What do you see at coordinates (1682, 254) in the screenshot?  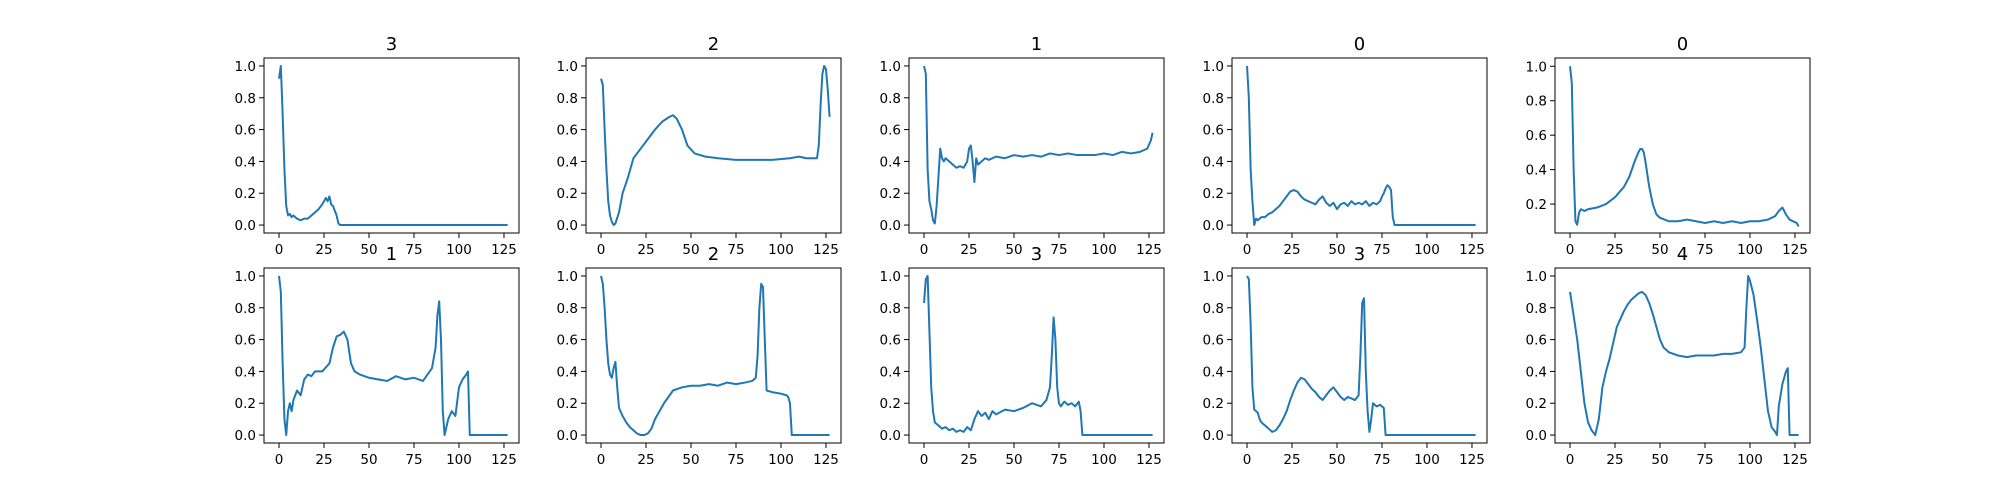 I see `subplot-title: 4` at bounding box center [1682, 254].